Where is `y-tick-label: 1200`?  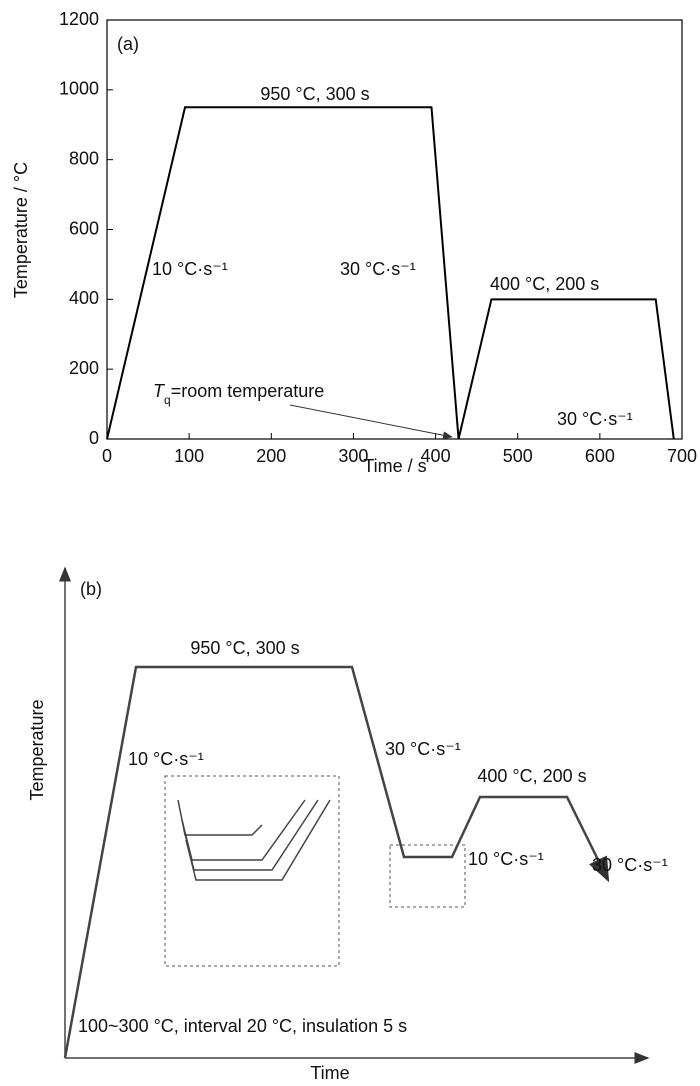
y-tick-label: 1200 is located at coordinates (79, 19).